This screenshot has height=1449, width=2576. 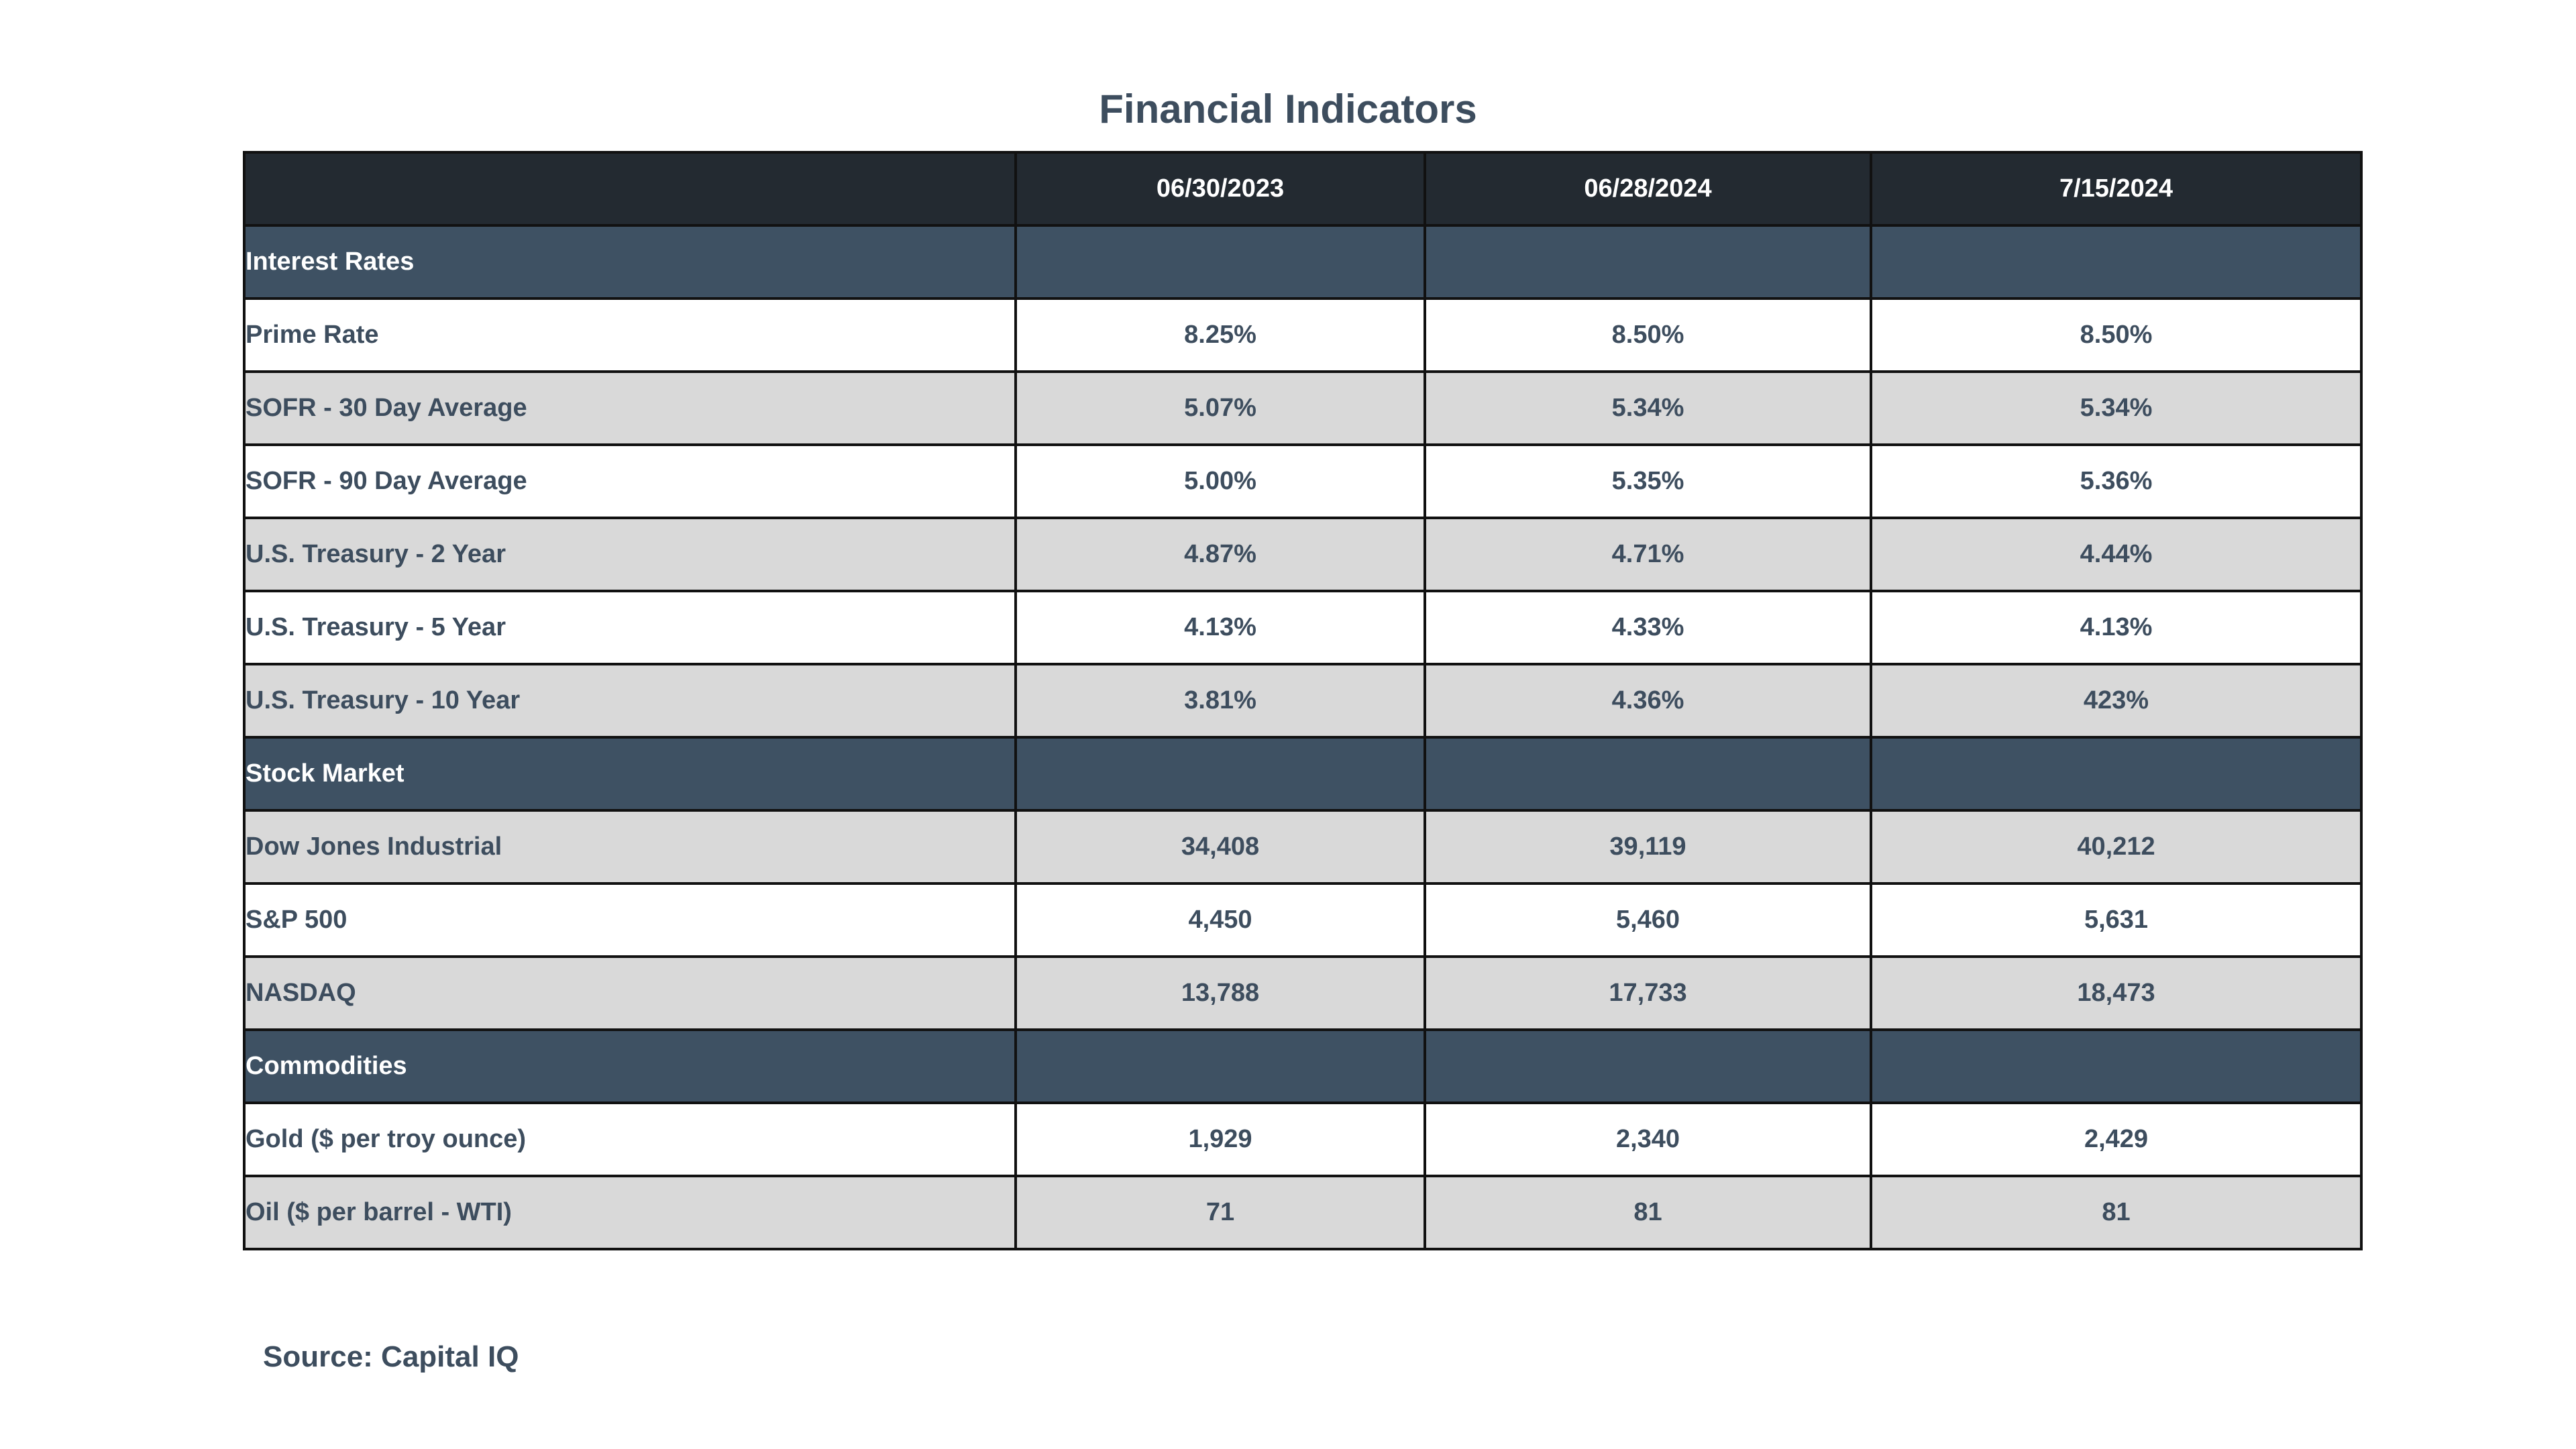 What do you see at coordinates (630, 920) in the screenshot?
I see `row-label: S&P 500` at bounding box center [630, 920].